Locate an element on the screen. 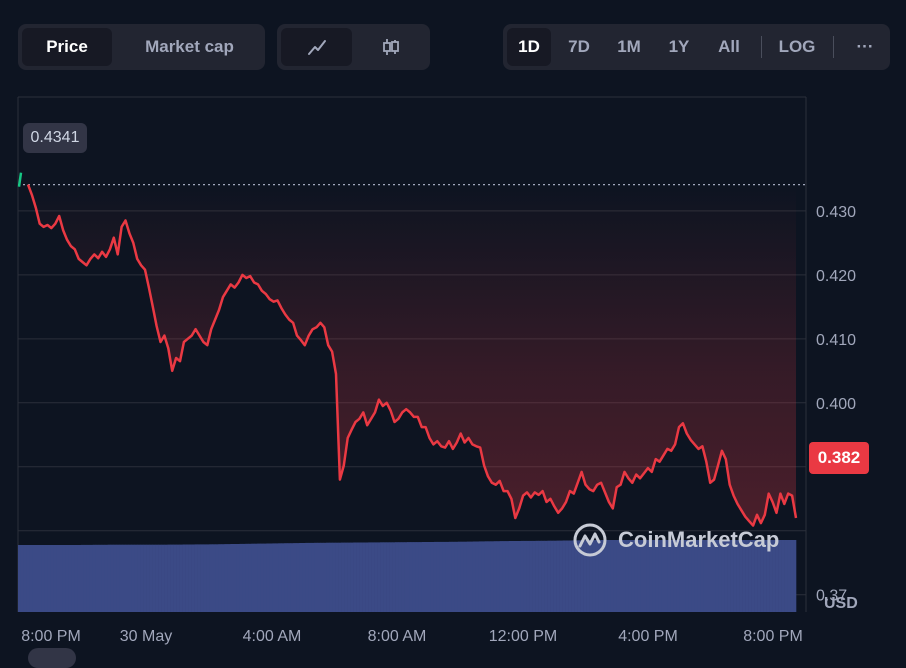 This screenshot has width=906, height=668. range-1d: 1D is located at coordinates (529, 47).